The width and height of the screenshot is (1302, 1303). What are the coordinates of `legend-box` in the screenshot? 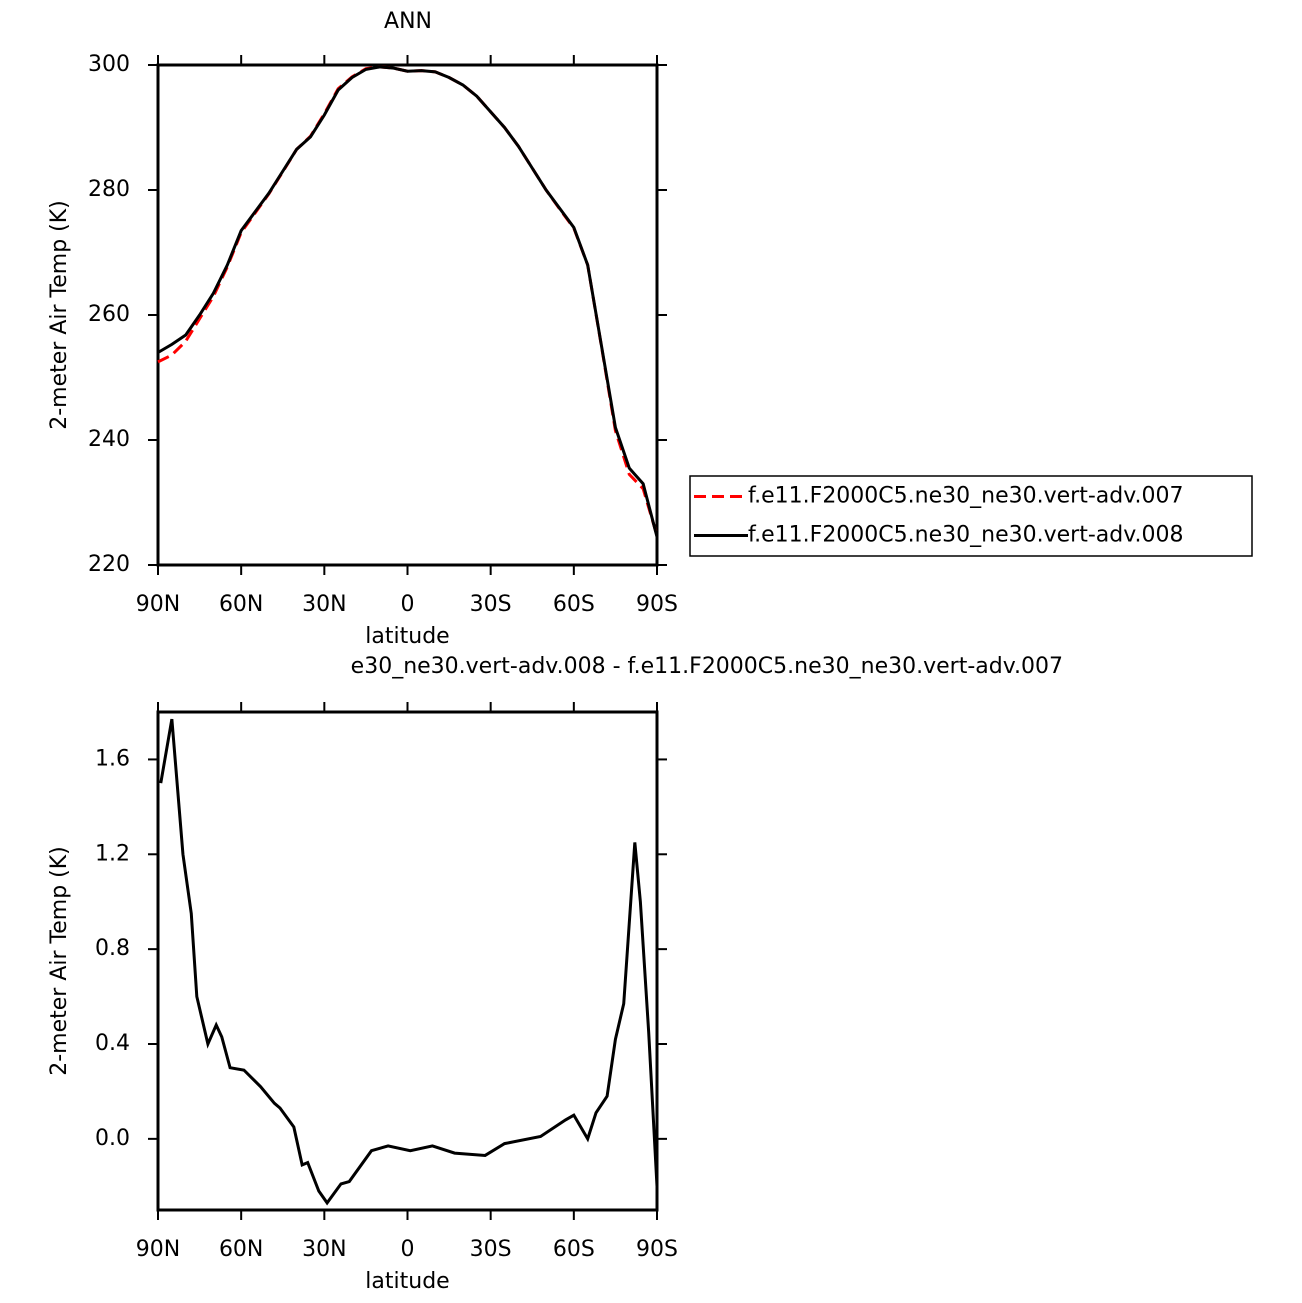 It's located at (971, 516).